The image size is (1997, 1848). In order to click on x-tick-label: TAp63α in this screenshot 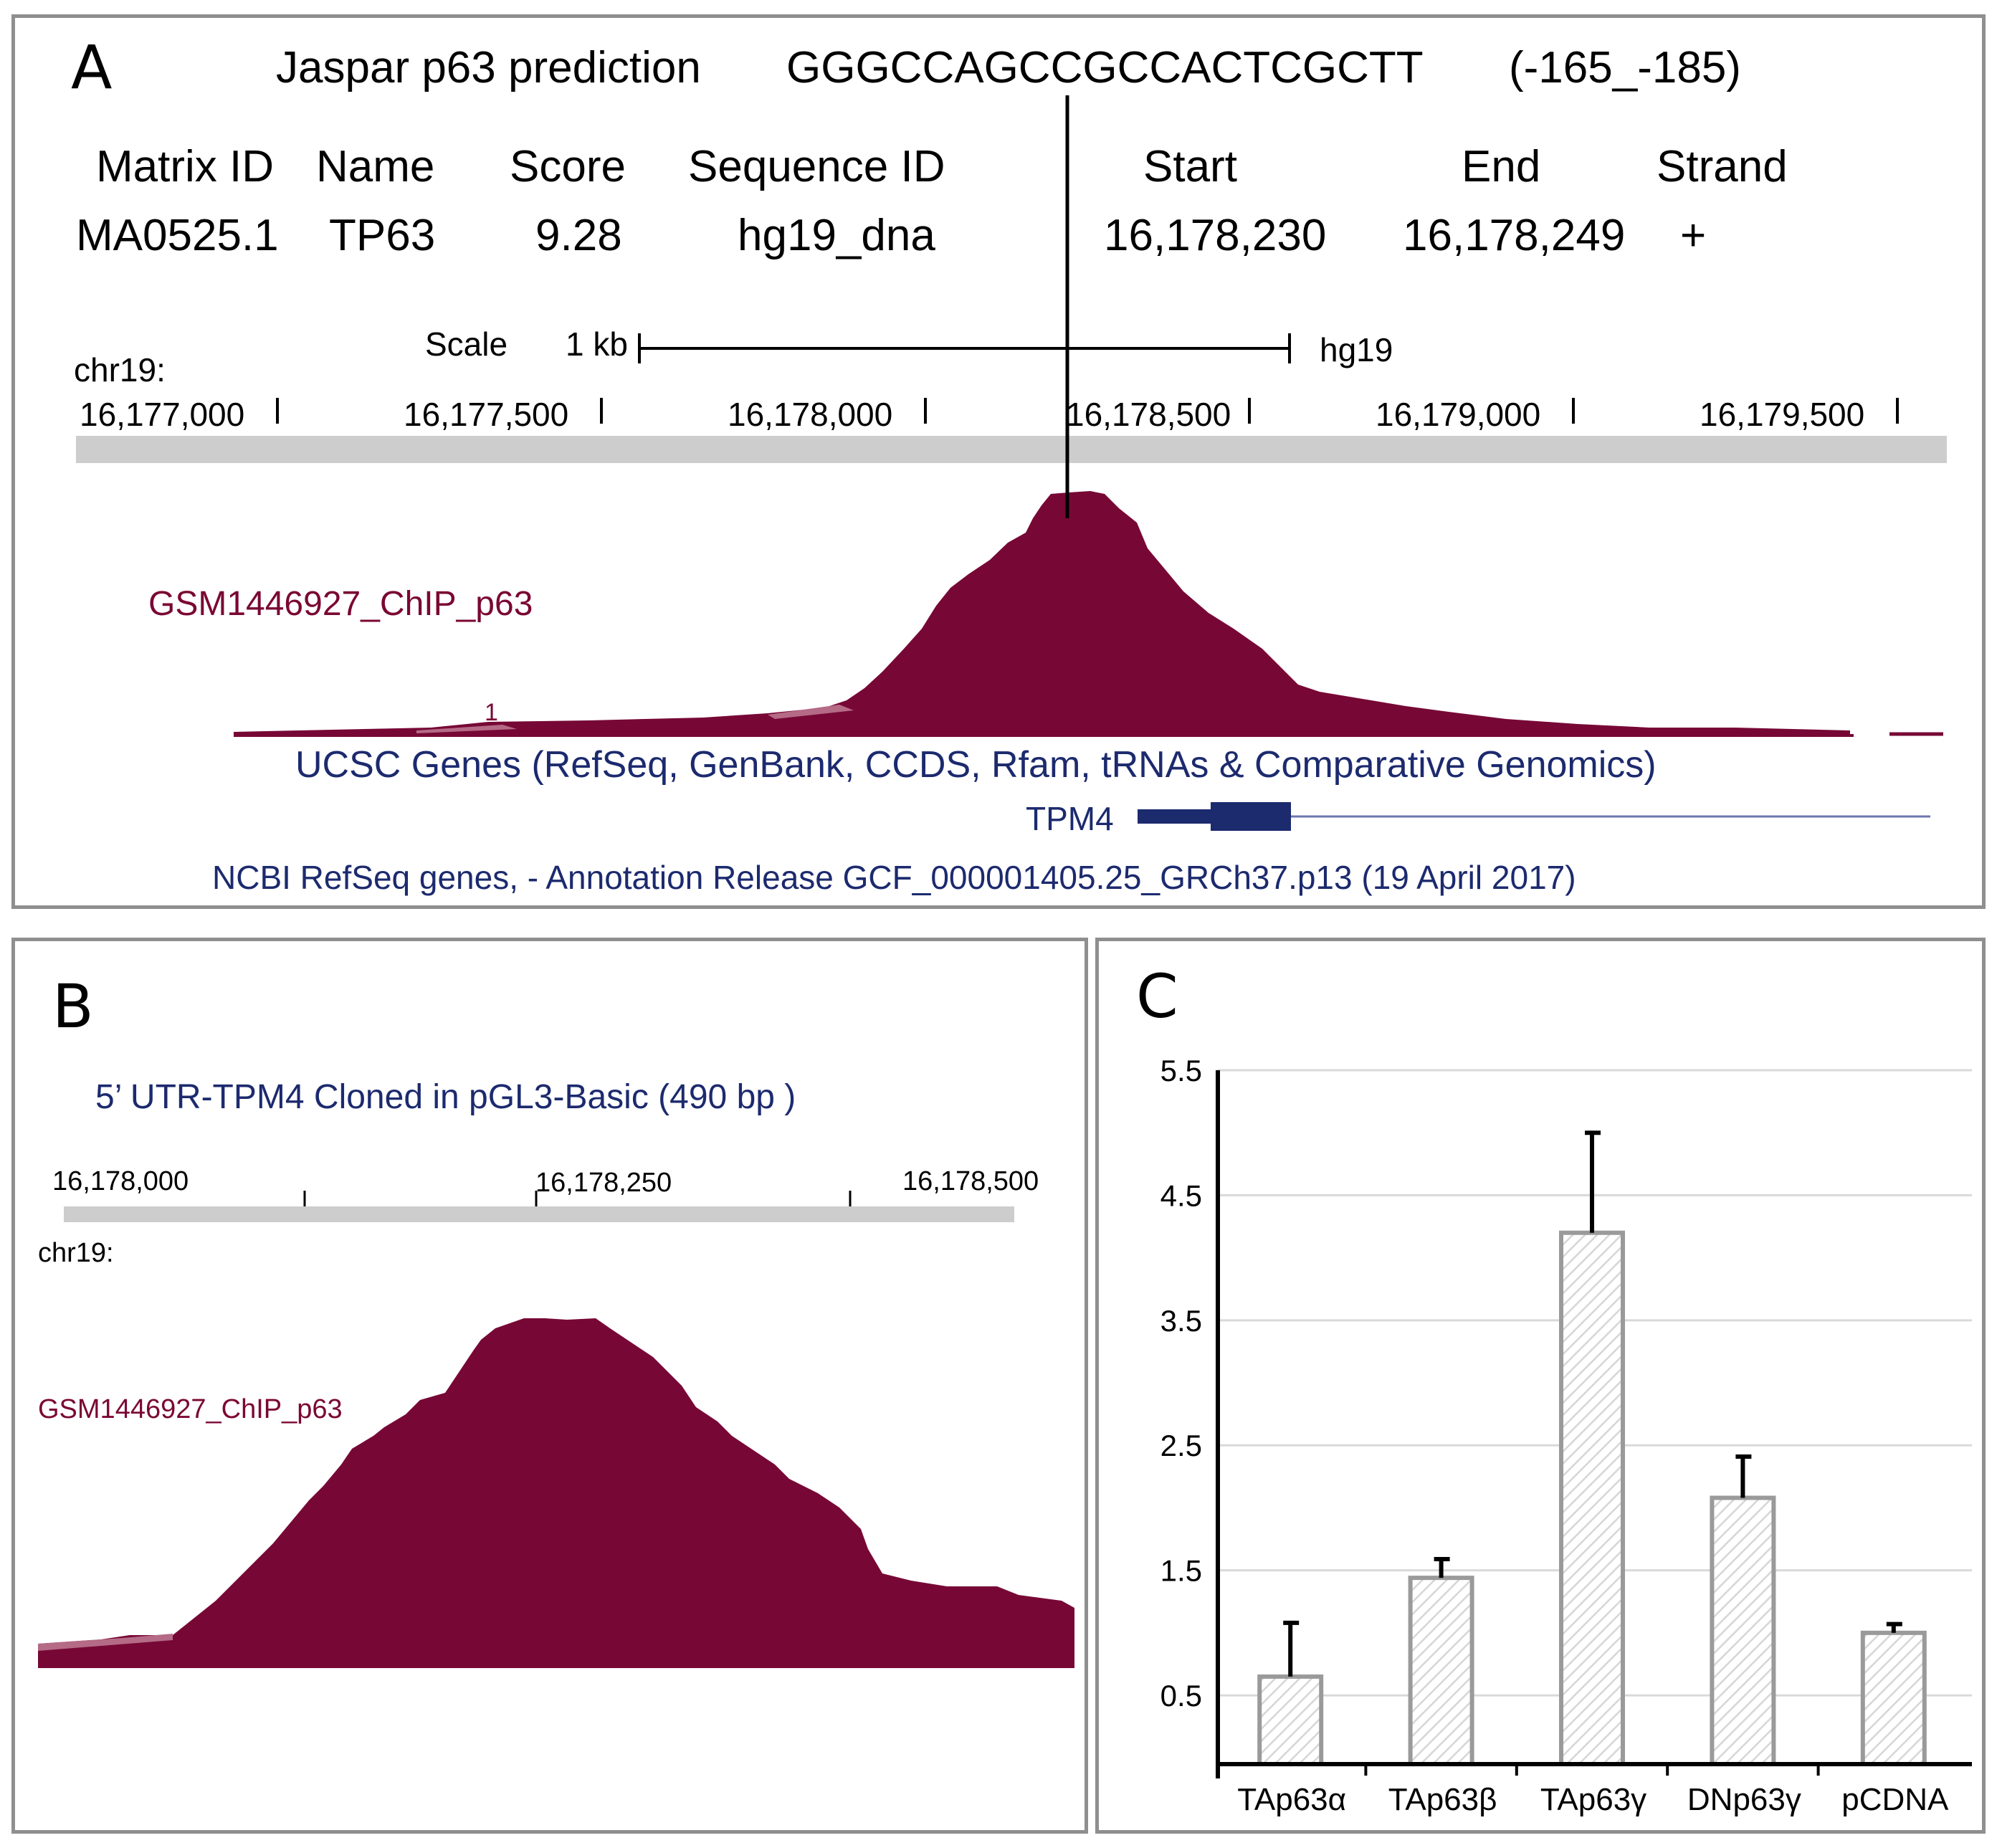, I will do `click(1291, 1799)`.